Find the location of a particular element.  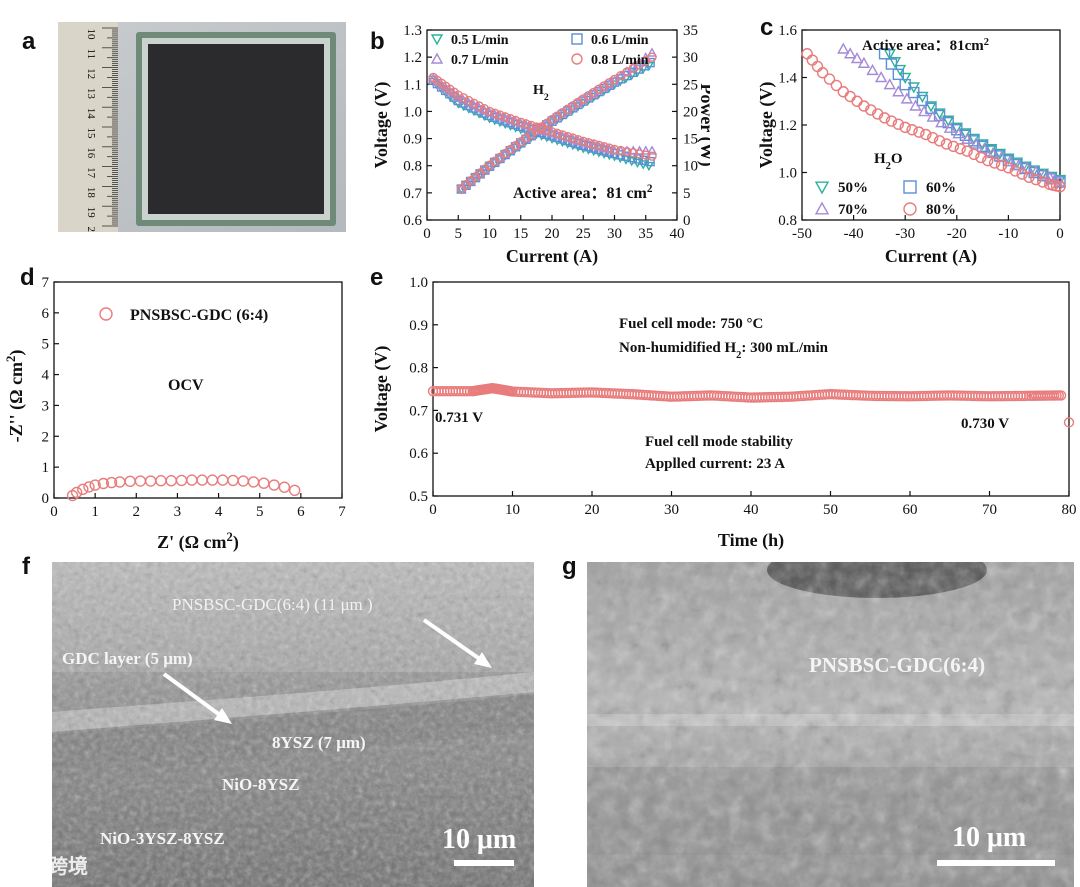

x-tick-label: 40 is located at coordinates (677, 234).